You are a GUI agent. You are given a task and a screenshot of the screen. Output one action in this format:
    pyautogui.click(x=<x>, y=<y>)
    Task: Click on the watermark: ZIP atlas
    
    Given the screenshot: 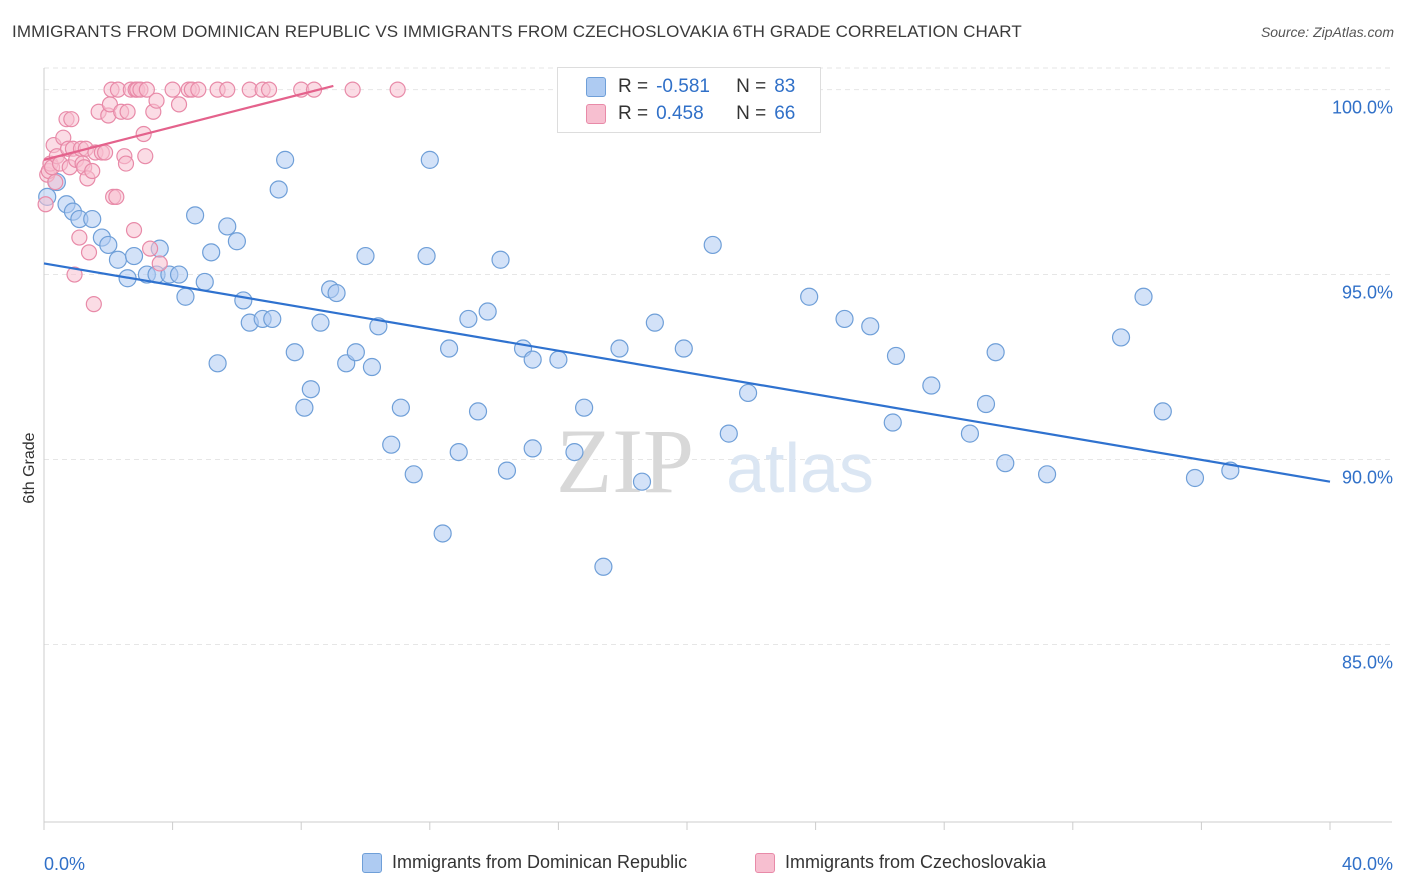 What is the action you would take?
    pyautogui.click(x=715, y=461)
    